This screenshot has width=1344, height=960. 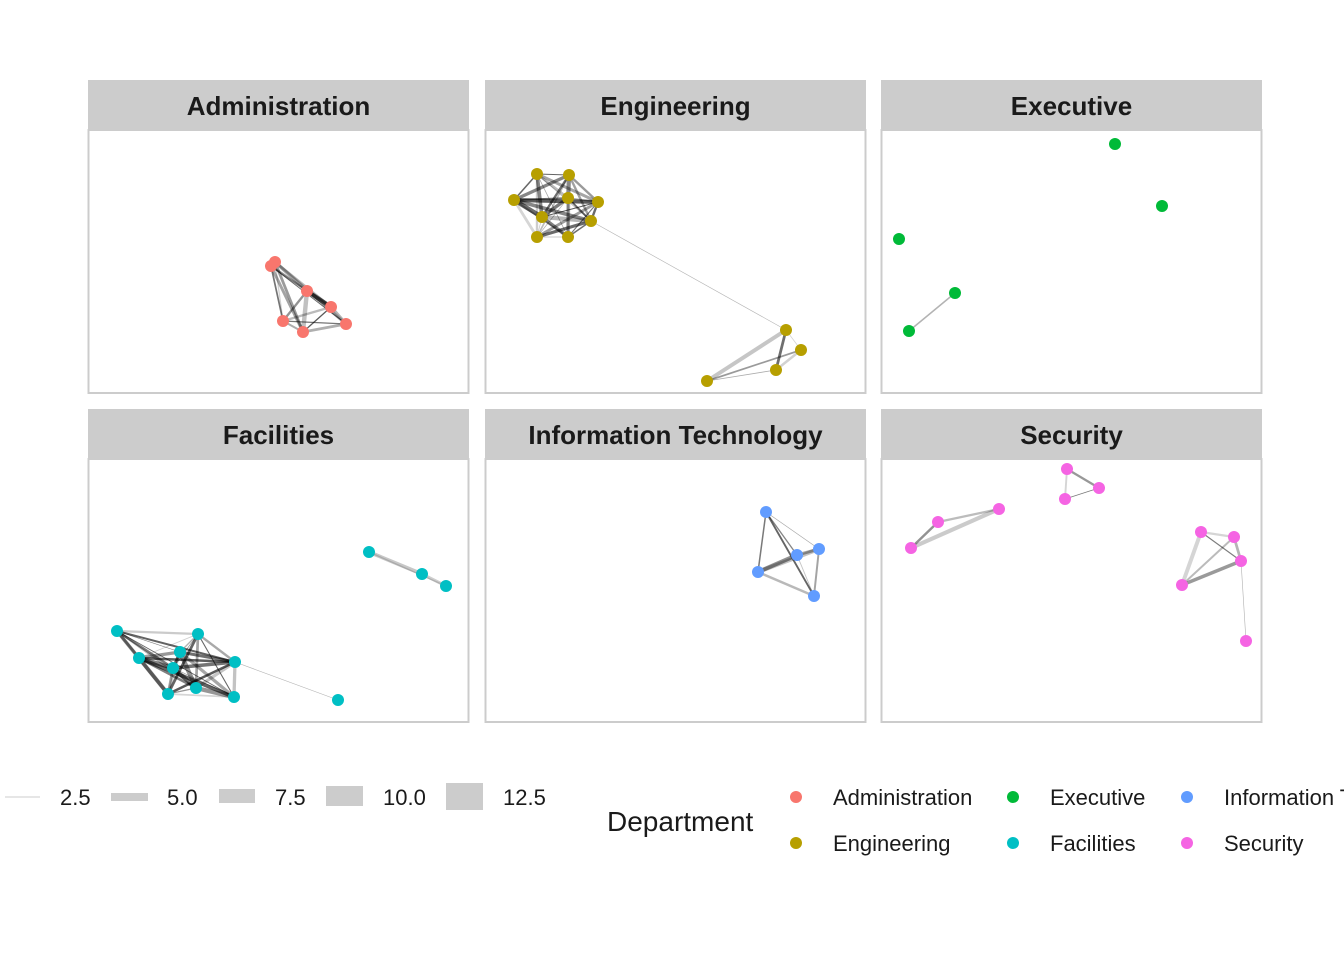 I want to click on facet-strip-title: Information Technology, so click(x=675, y=435).